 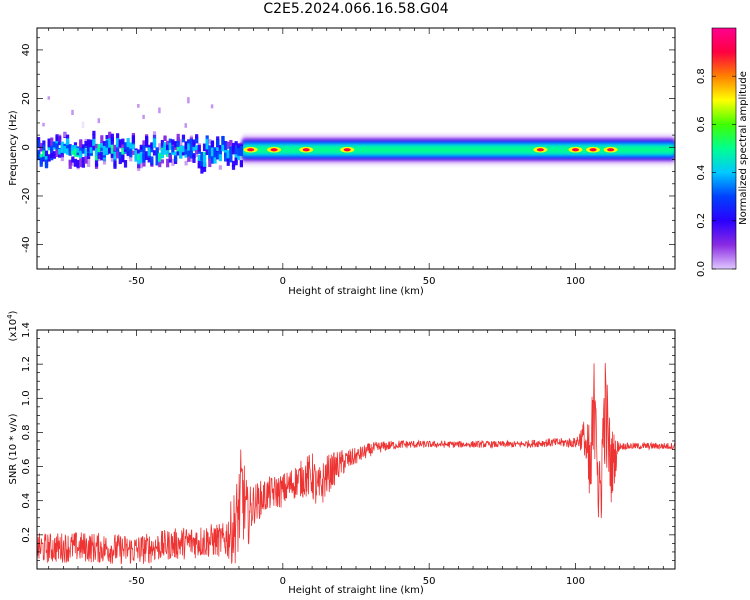 I want to click on spectrogram-y-tick-label: -20, so click(x=26, y=196).